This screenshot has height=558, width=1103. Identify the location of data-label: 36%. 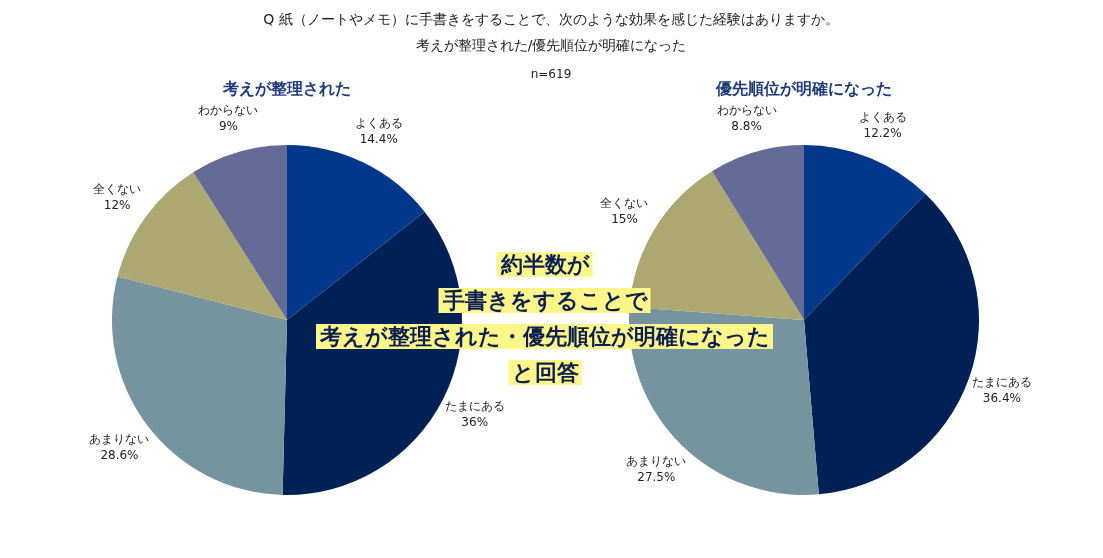
(475, 422).